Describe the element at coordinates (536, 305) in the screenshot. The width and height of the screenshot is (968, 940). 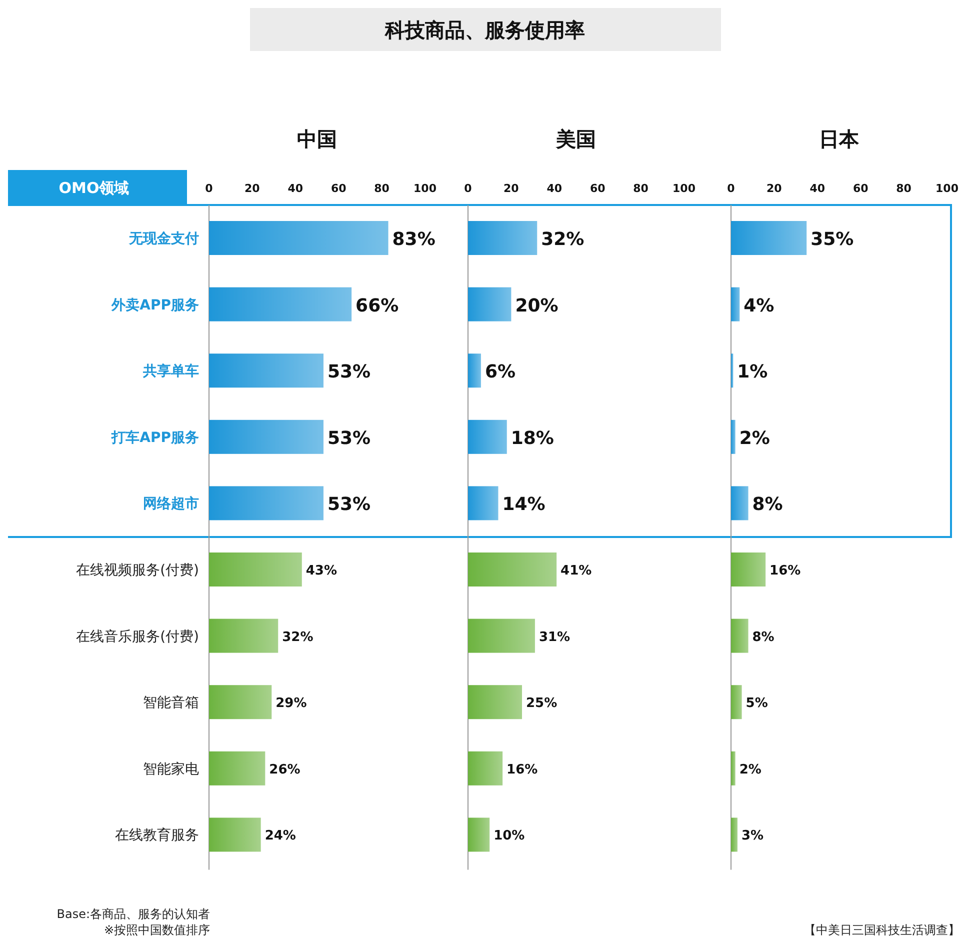
I see `data-label: 20%` at that location.